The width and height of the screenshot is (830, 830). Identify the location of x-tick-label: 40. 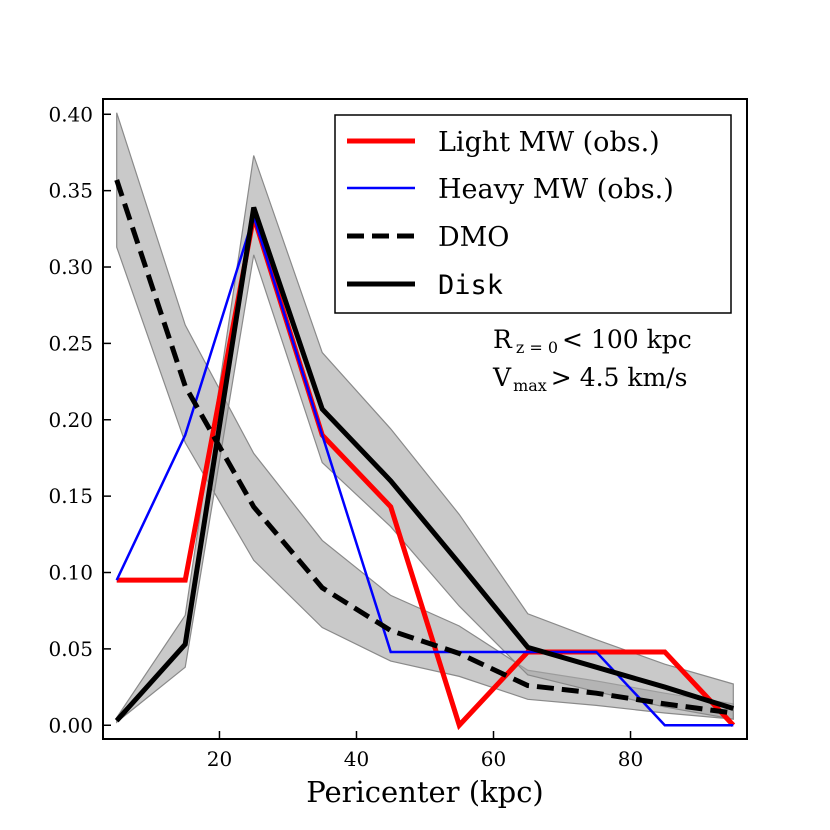
(356, 759).